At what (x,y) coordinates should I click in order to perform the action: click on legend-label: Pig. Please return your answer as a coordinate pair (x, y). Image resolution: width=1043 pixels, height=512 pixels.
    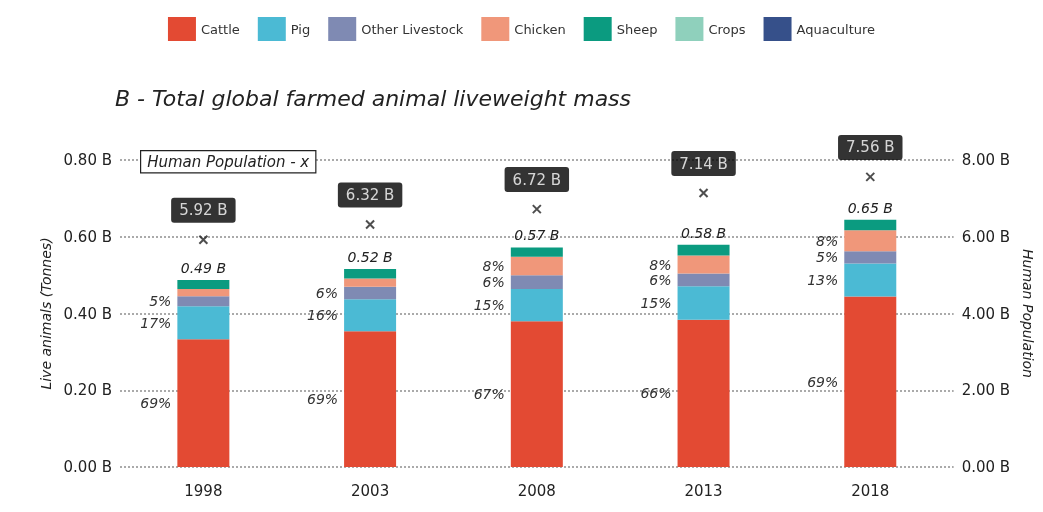
    Looking at the image, I should click on (300, 29).